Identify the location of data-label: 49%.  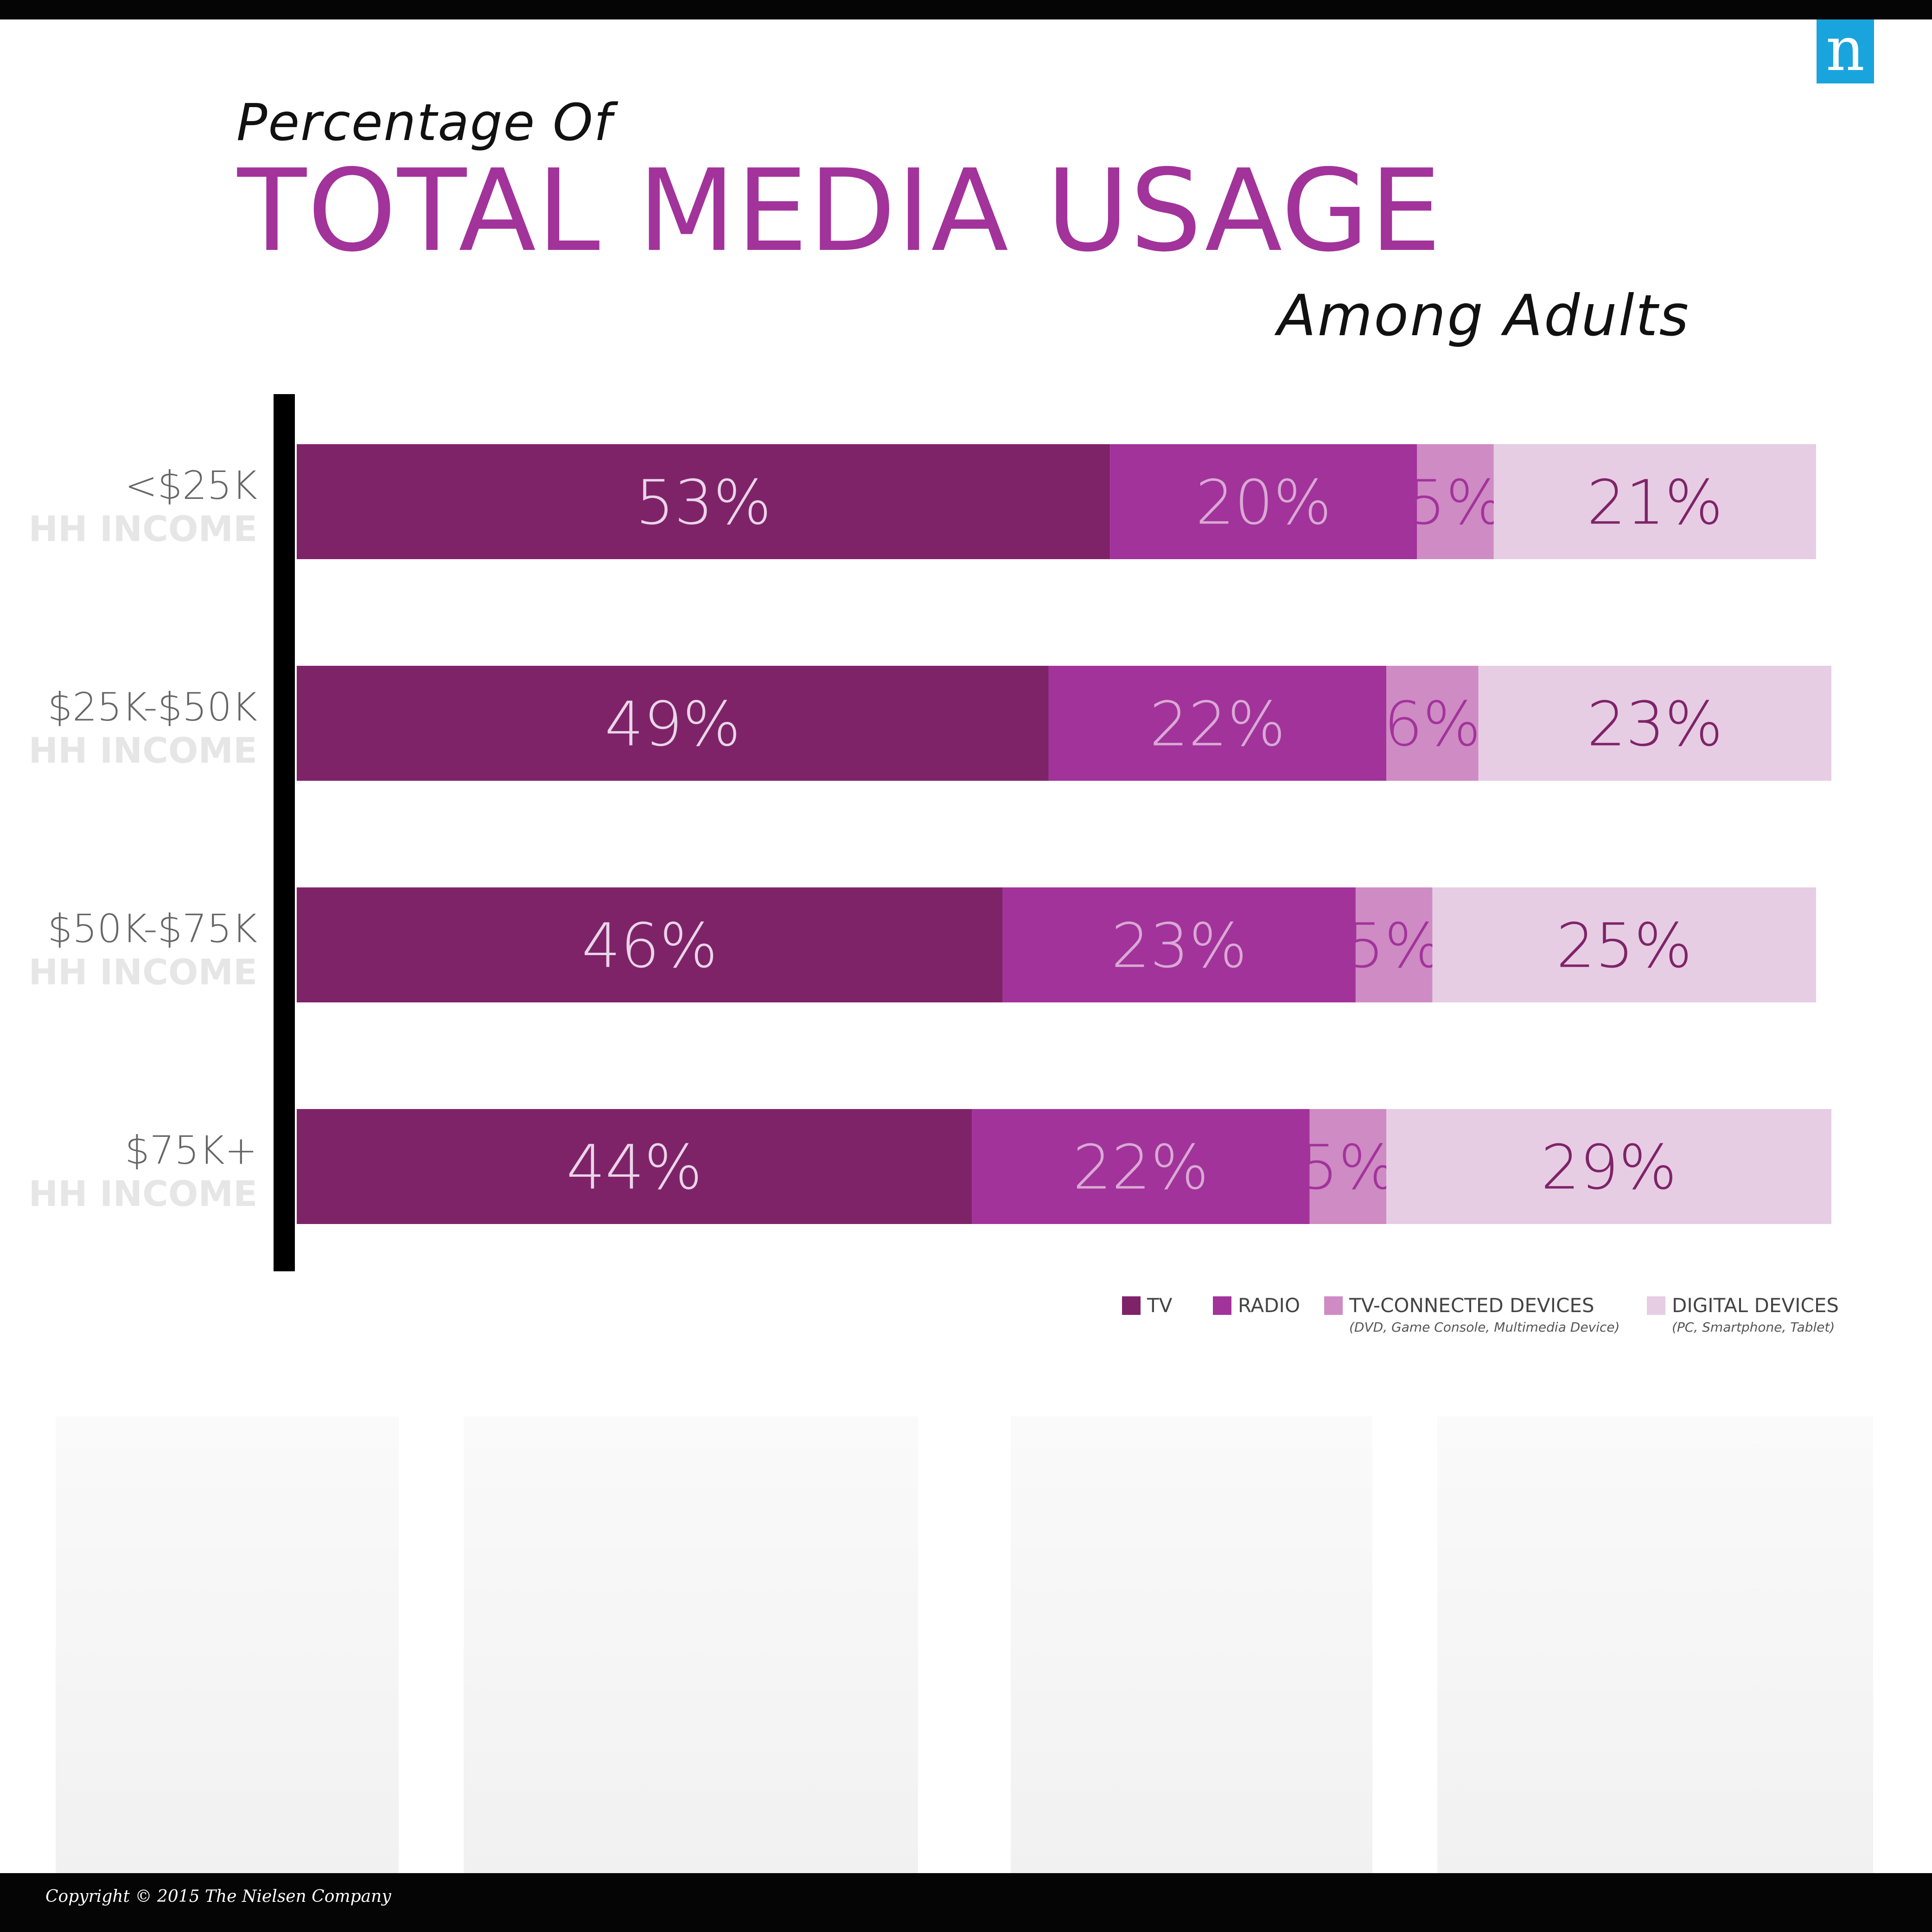
(672, 725).